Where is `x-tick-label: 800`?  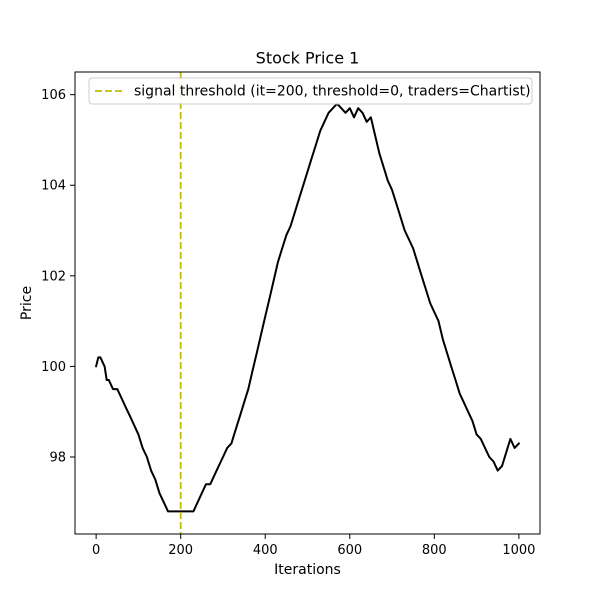 x-tick-label: 800 is located at coordinates (434, 550).